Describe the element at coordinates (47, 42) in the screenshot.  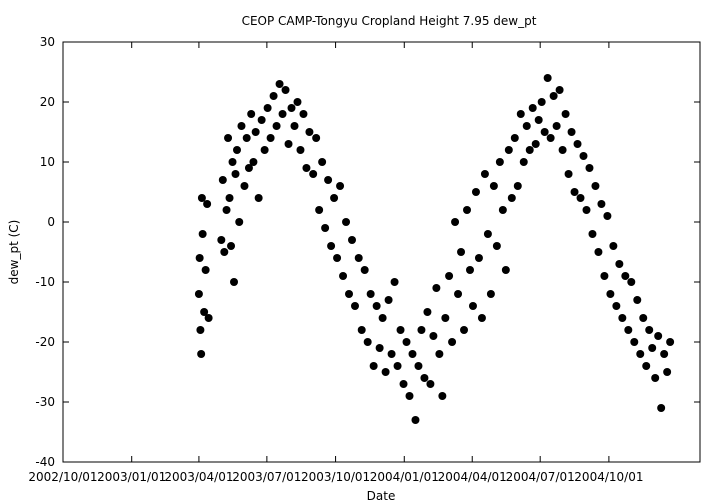
I see `y-tick-label: 30` at that location.